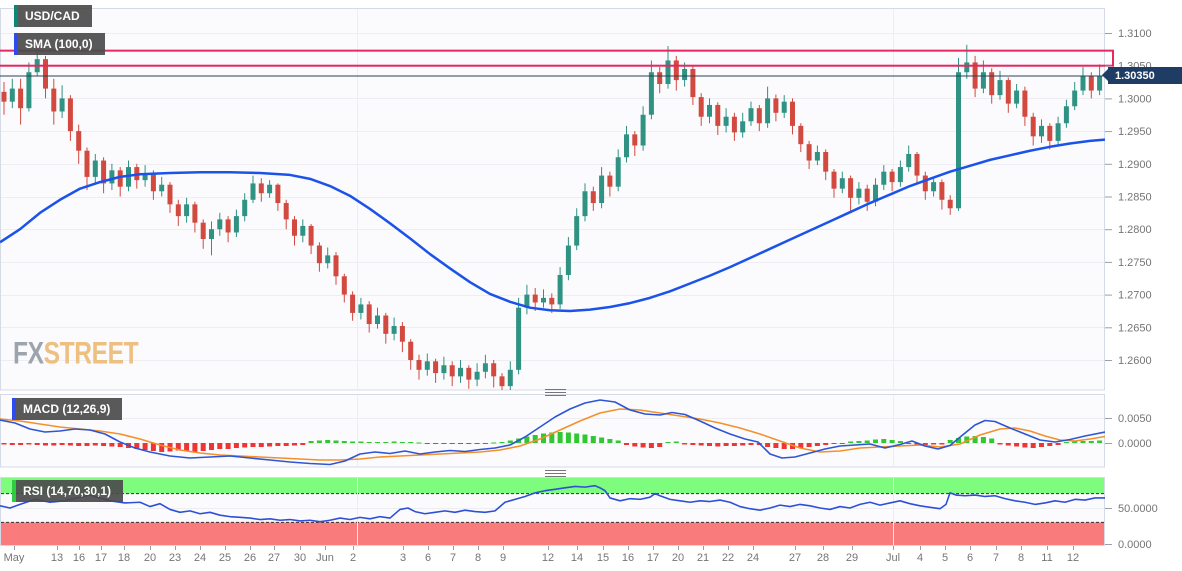 Image resolution: width=1182 pixels, height=571 pixels. I want to click on svg-text: 26, so click(250, 558).